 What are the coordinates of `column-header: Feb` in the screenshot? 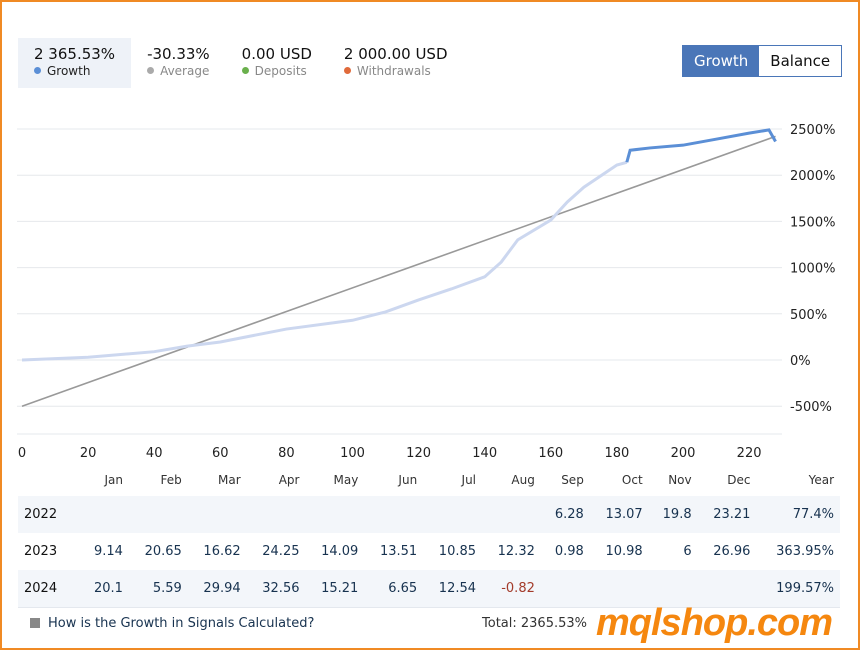 It's located at (171, 480).